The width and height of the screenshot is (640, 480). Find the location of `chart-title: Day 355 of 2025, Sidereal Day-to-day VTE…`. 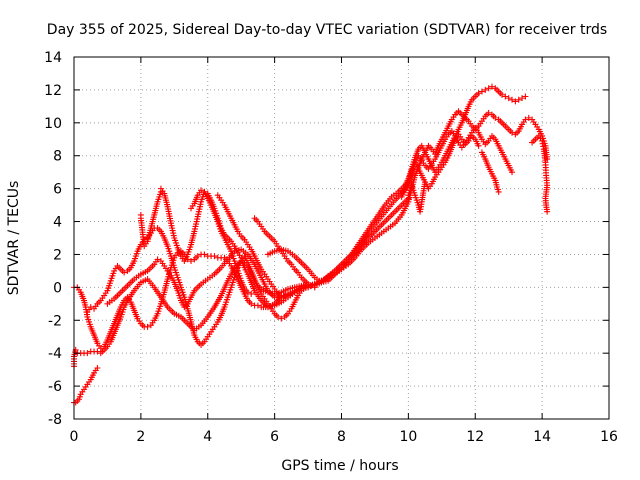

chart-title: Day 355 of 2025, Sidereal Day-to-day VTE… is located at coordinates (327, 30).